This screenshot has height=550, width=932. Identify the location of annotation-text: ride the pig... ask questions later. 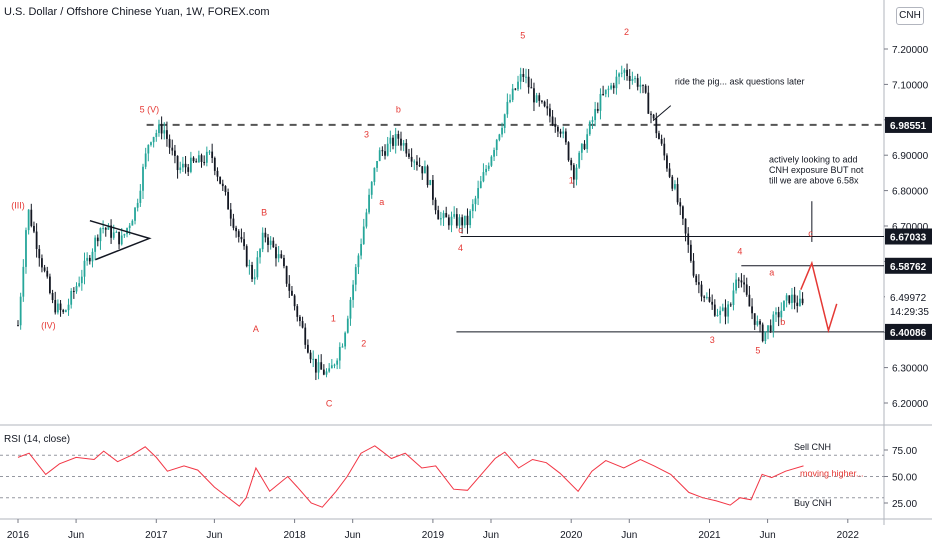
(740, 81).